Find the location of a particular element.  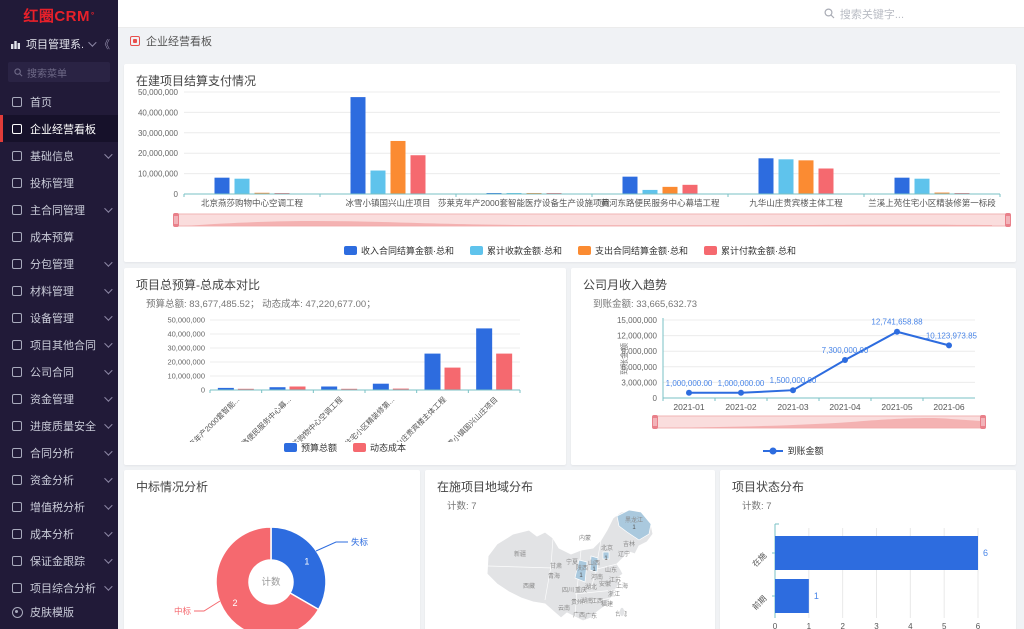

sidebar-item-成本分析: 成本分析 is located at coordinates (59, 533).